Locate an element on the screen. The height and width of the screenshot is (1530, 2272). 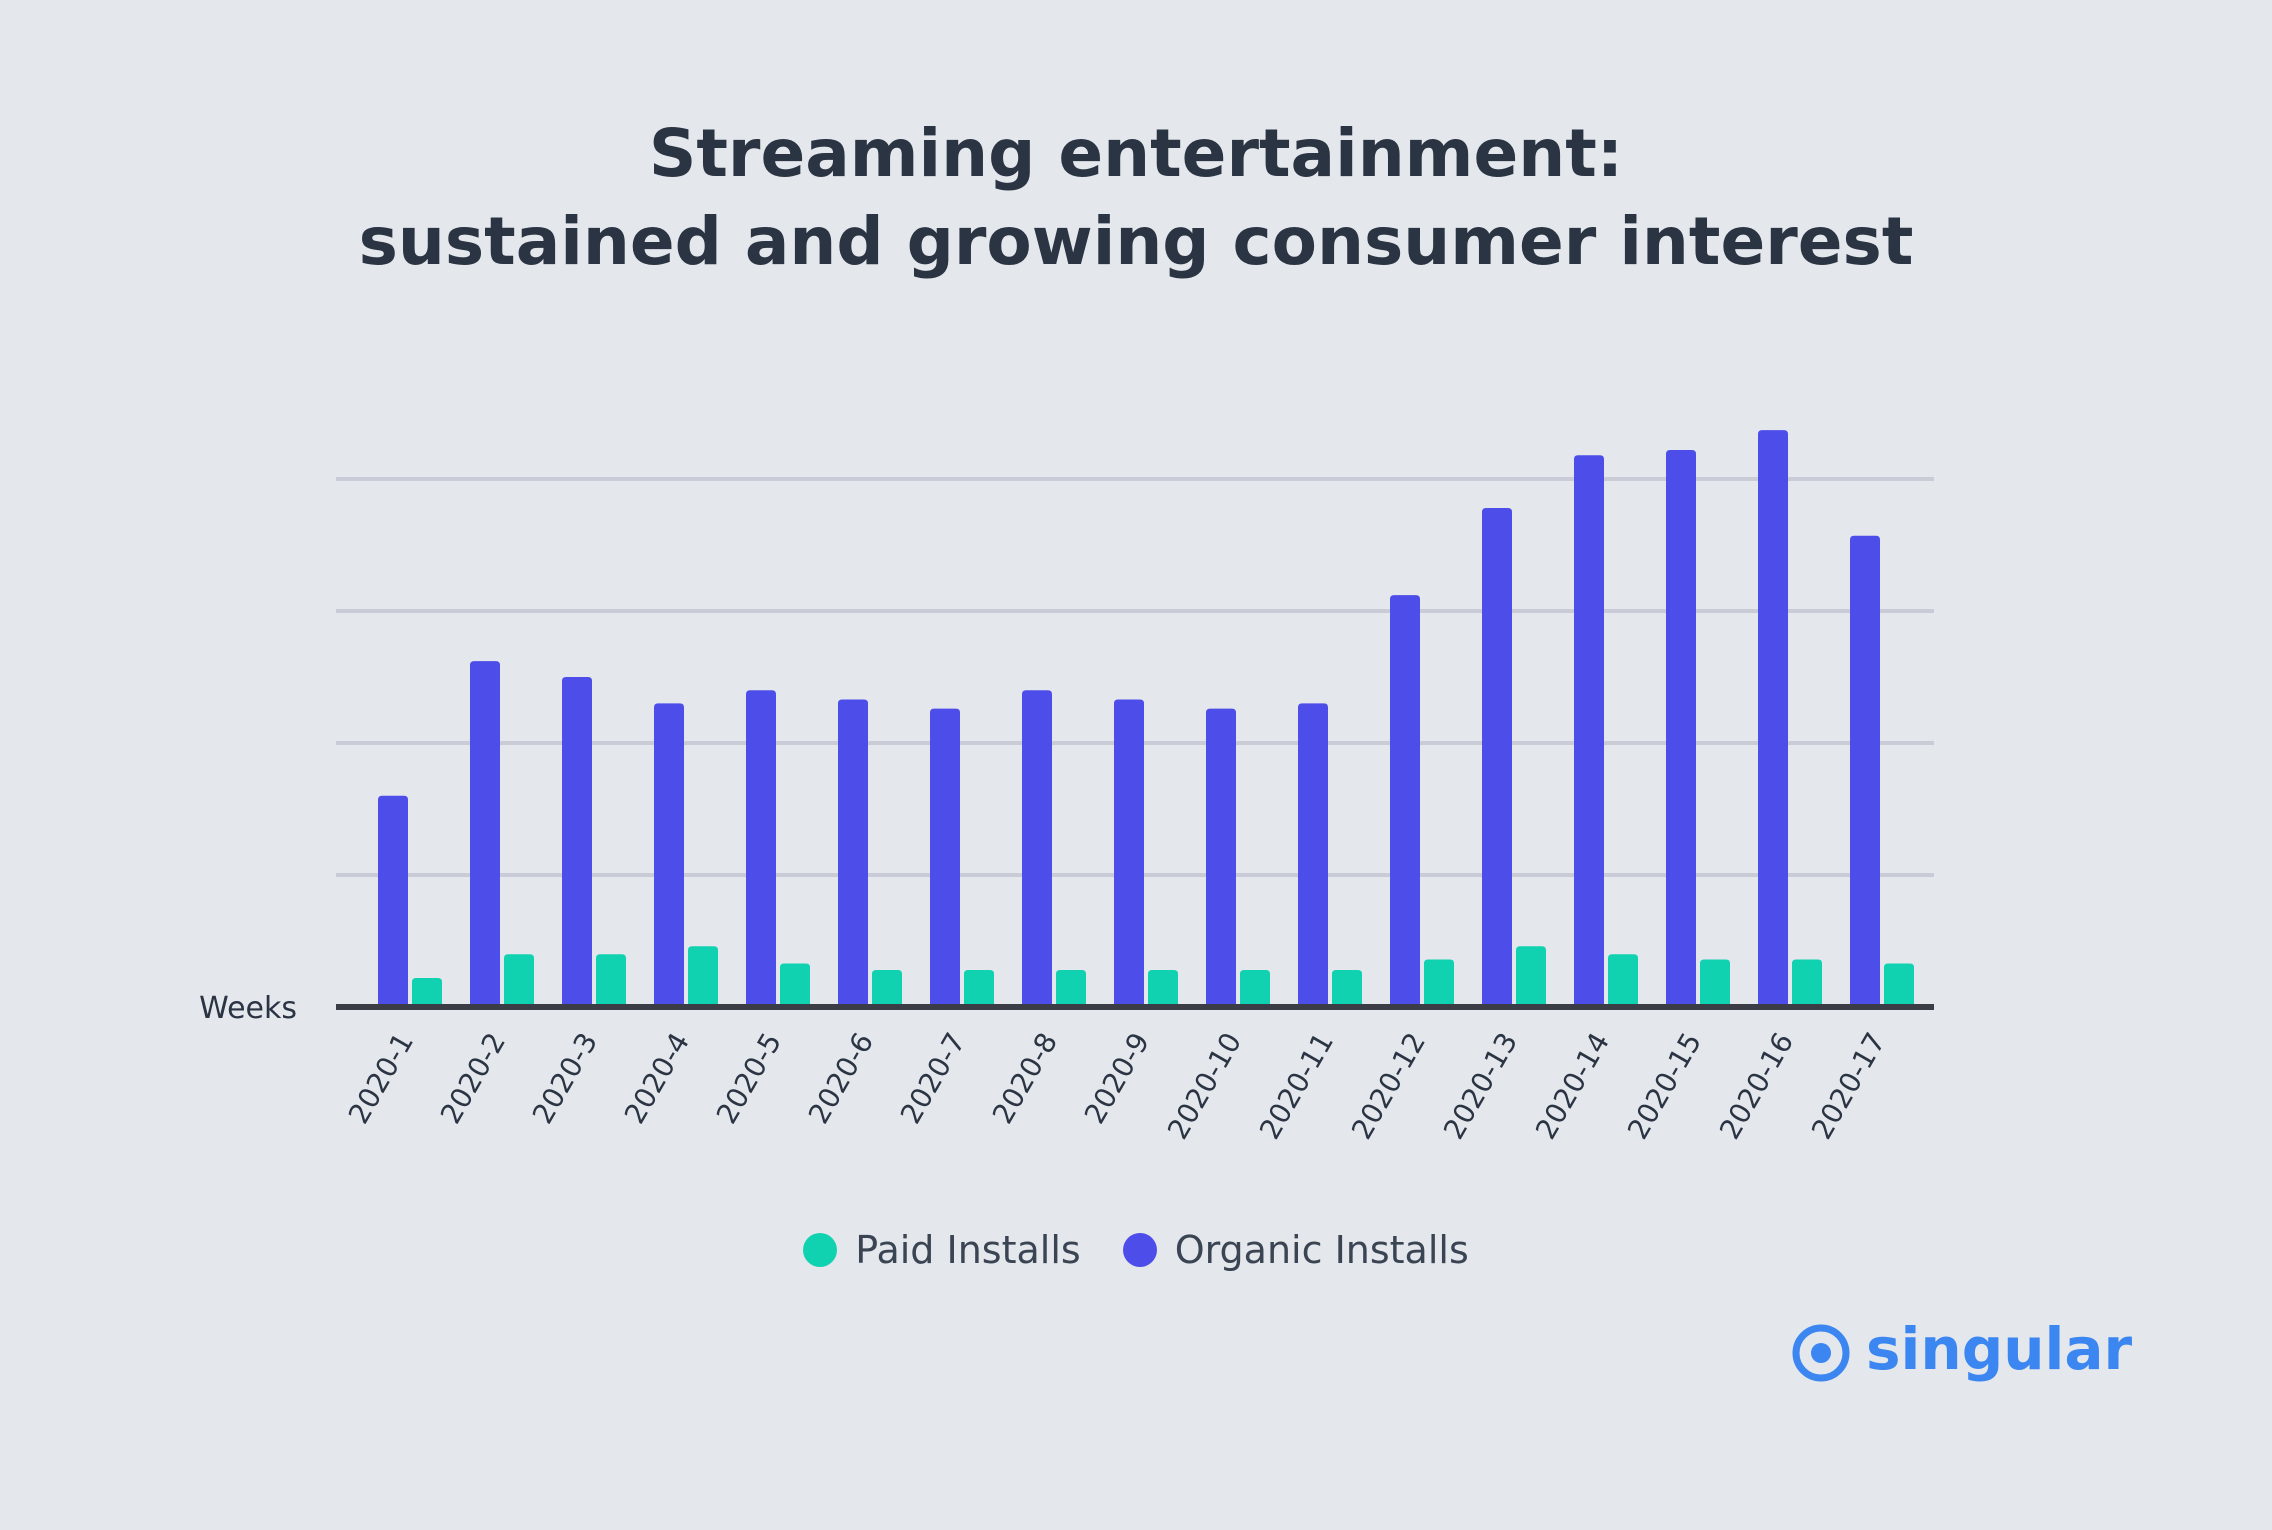
x-tick-label-2020-5: 2020-5 is located at coordinates (749, 1078).